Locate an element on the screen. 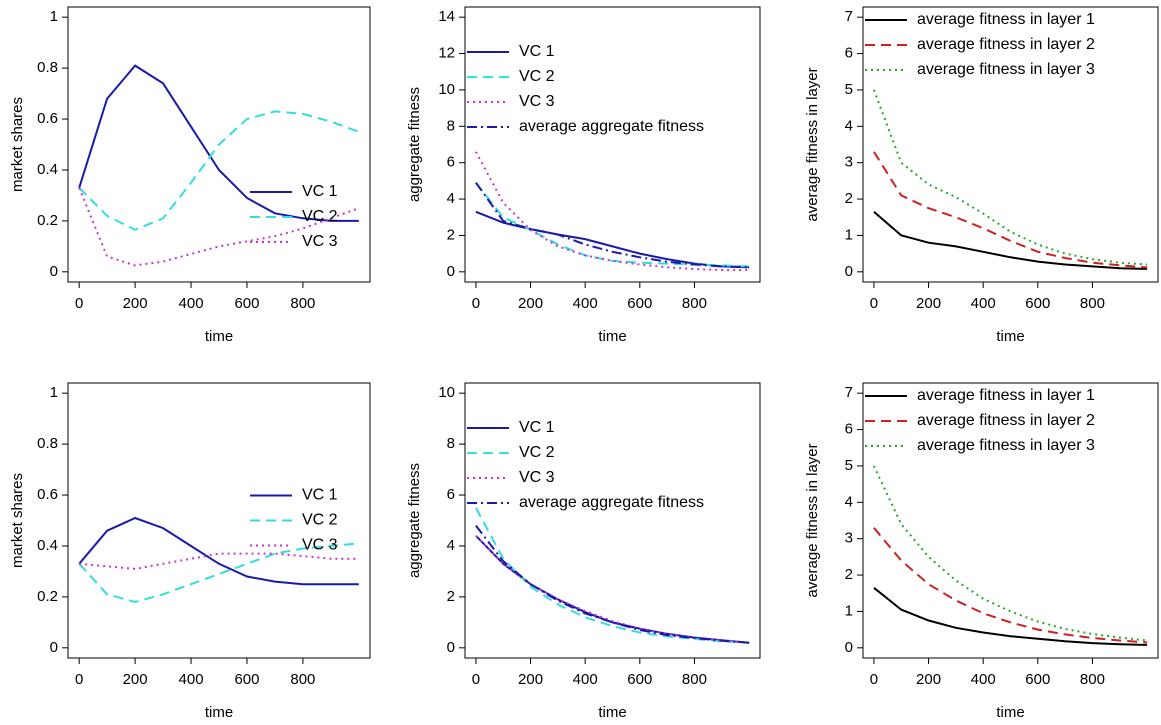  legend-label: average fitness in layer 2 is located at coordinates (1006, 44).